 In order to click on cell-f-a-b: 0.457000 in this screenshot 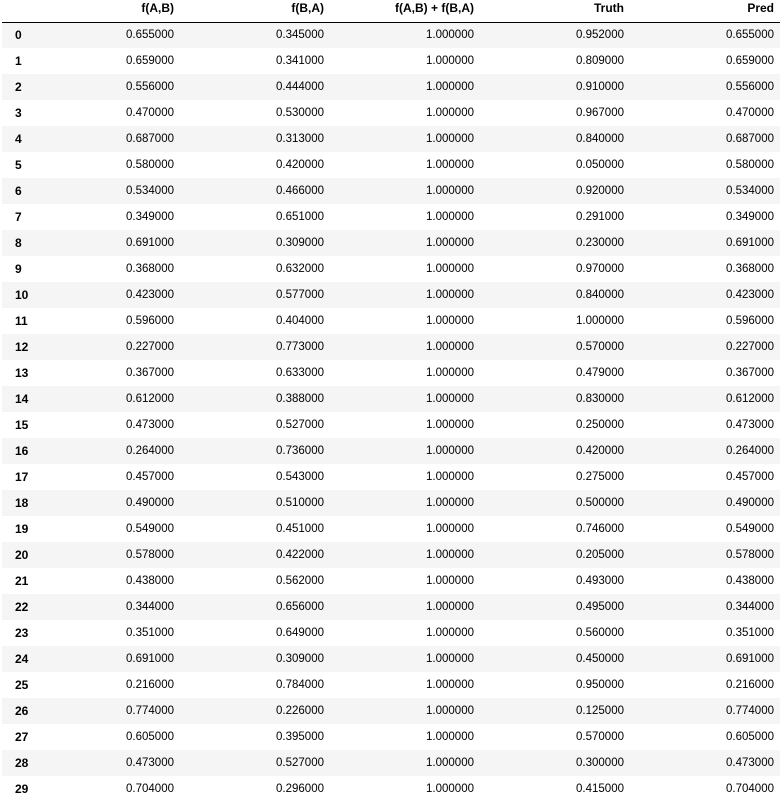, I will do `click(150, 477)`.